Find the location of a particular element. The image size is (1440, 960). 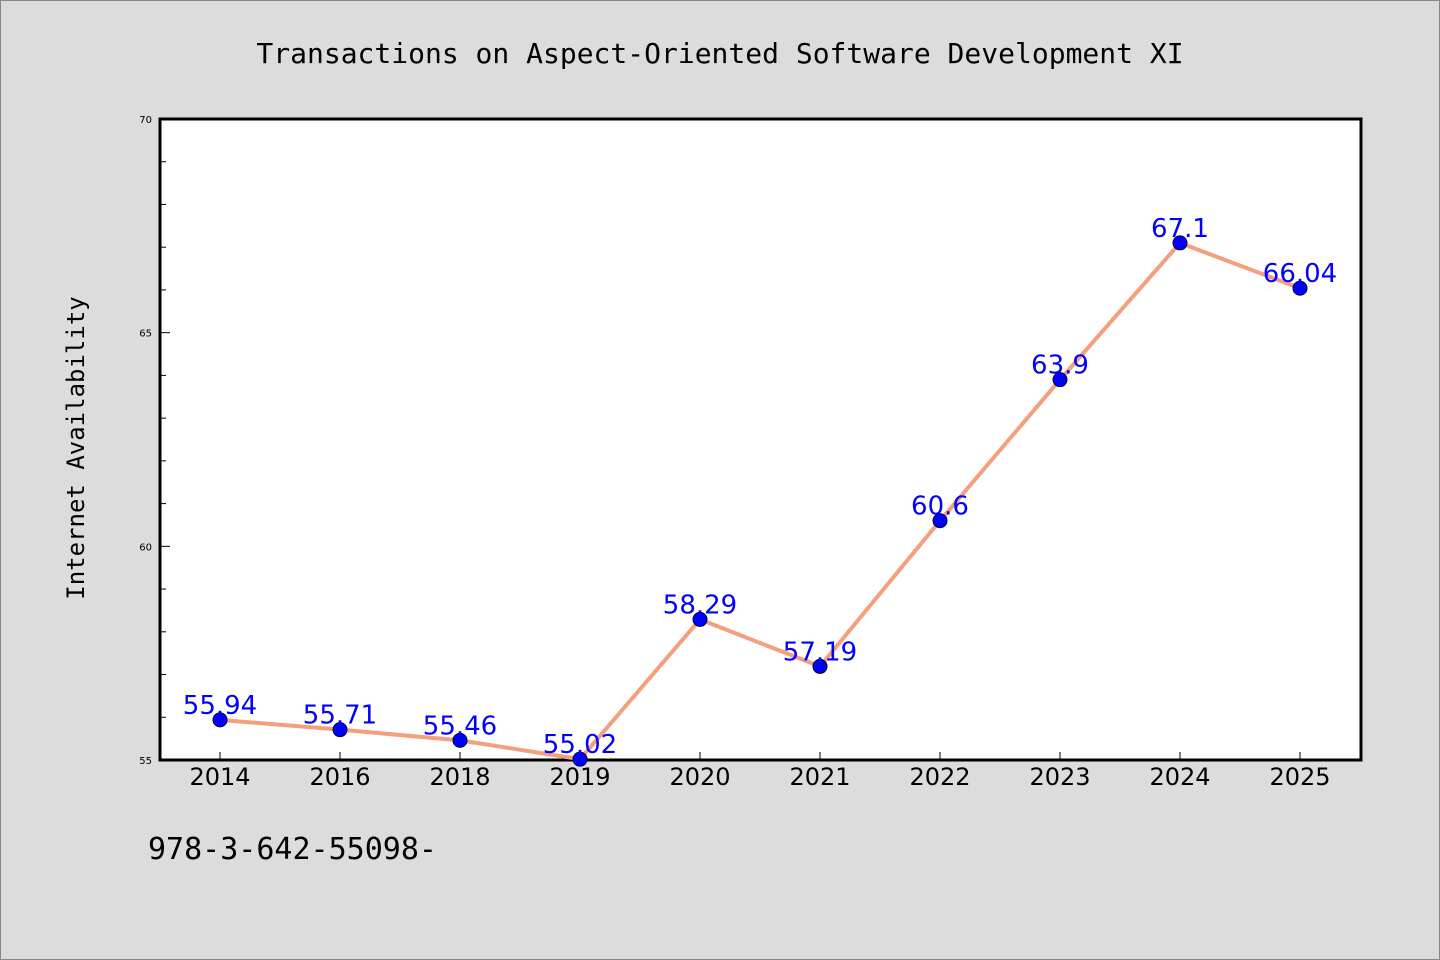

y-axis-label: Internet Availability is located at coordinates (76, 447).